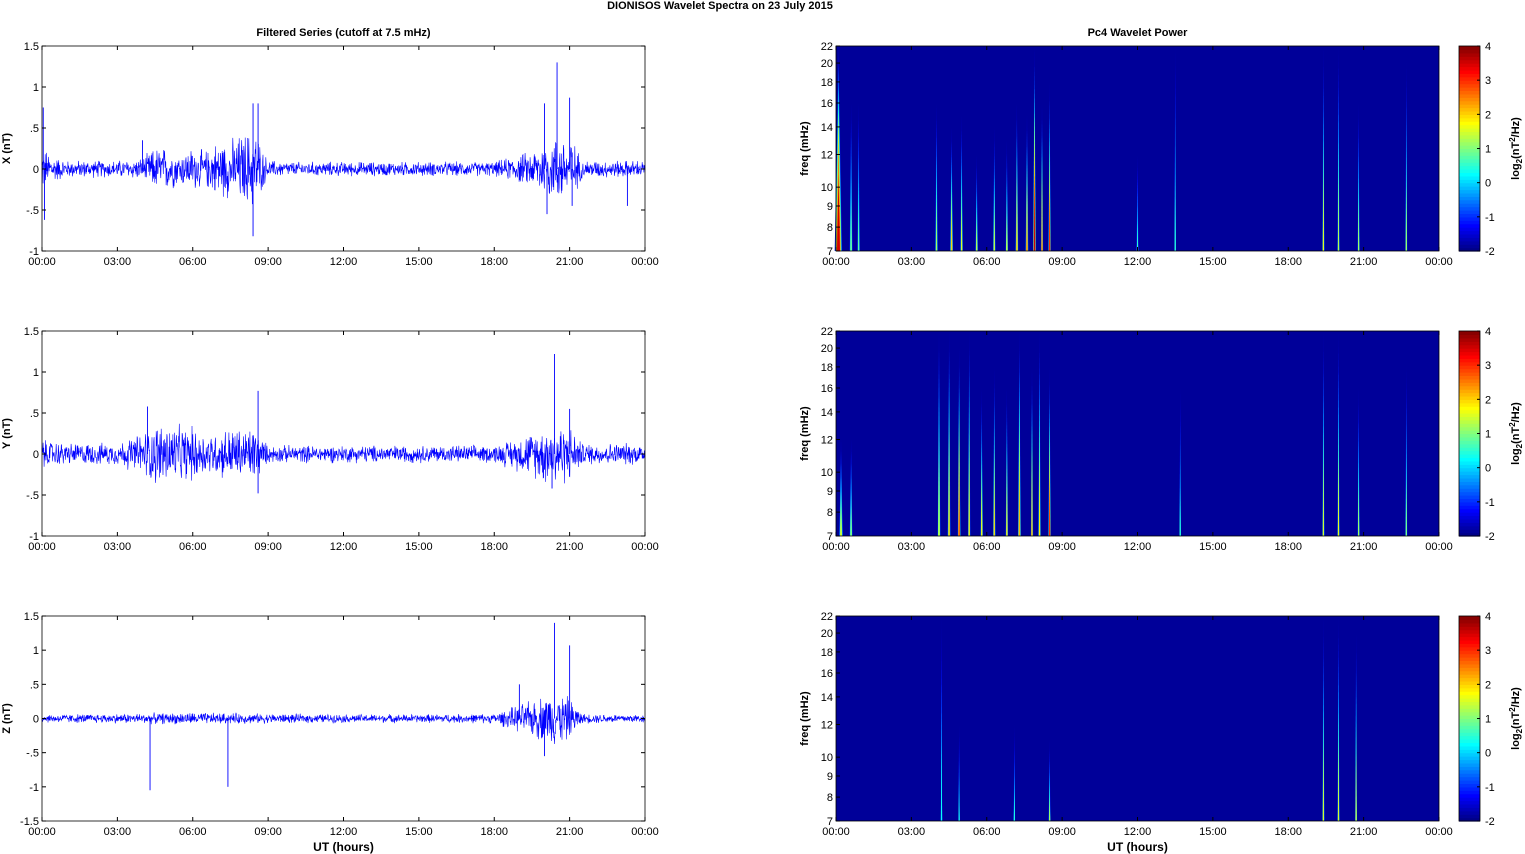 The height and width of the screenshot is (854, 1525). Describe the element at coordinates (1490, 788) in the screenshot. I see `colorbar-tick-label: -1` at that location.